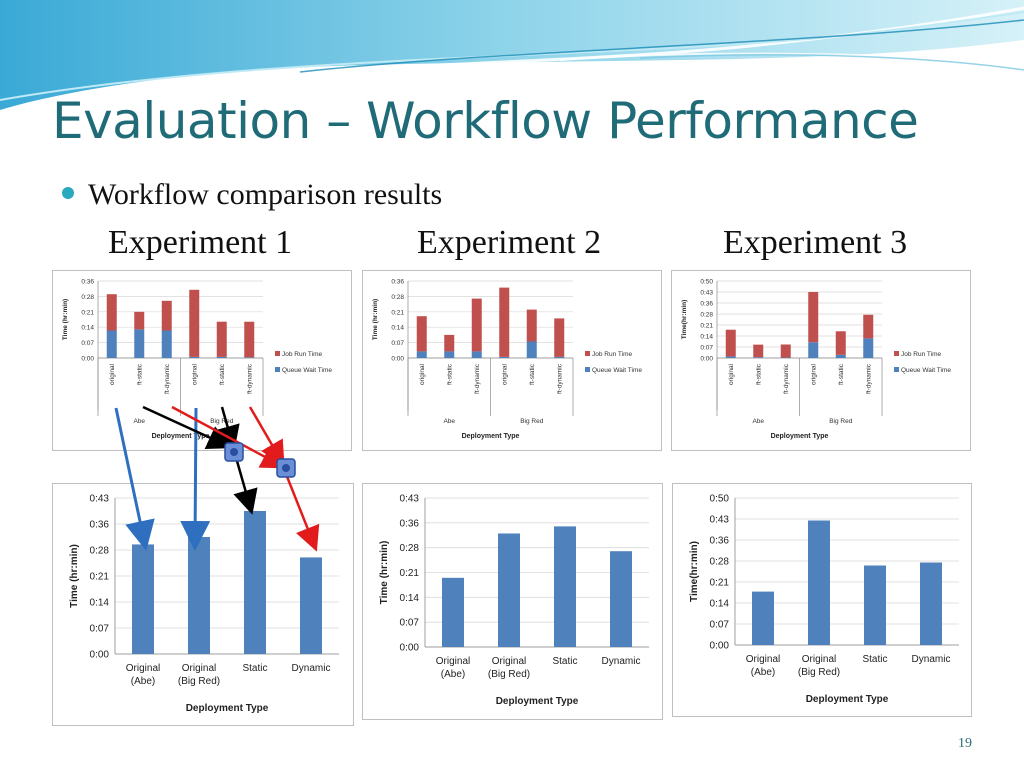 The width and height of the screenshot is (1024, 768). What do you see at coordinates (200, 242) in the screenshot?
I see `experiment-1-label: Experiment 1` at bounding box center [200, 242].